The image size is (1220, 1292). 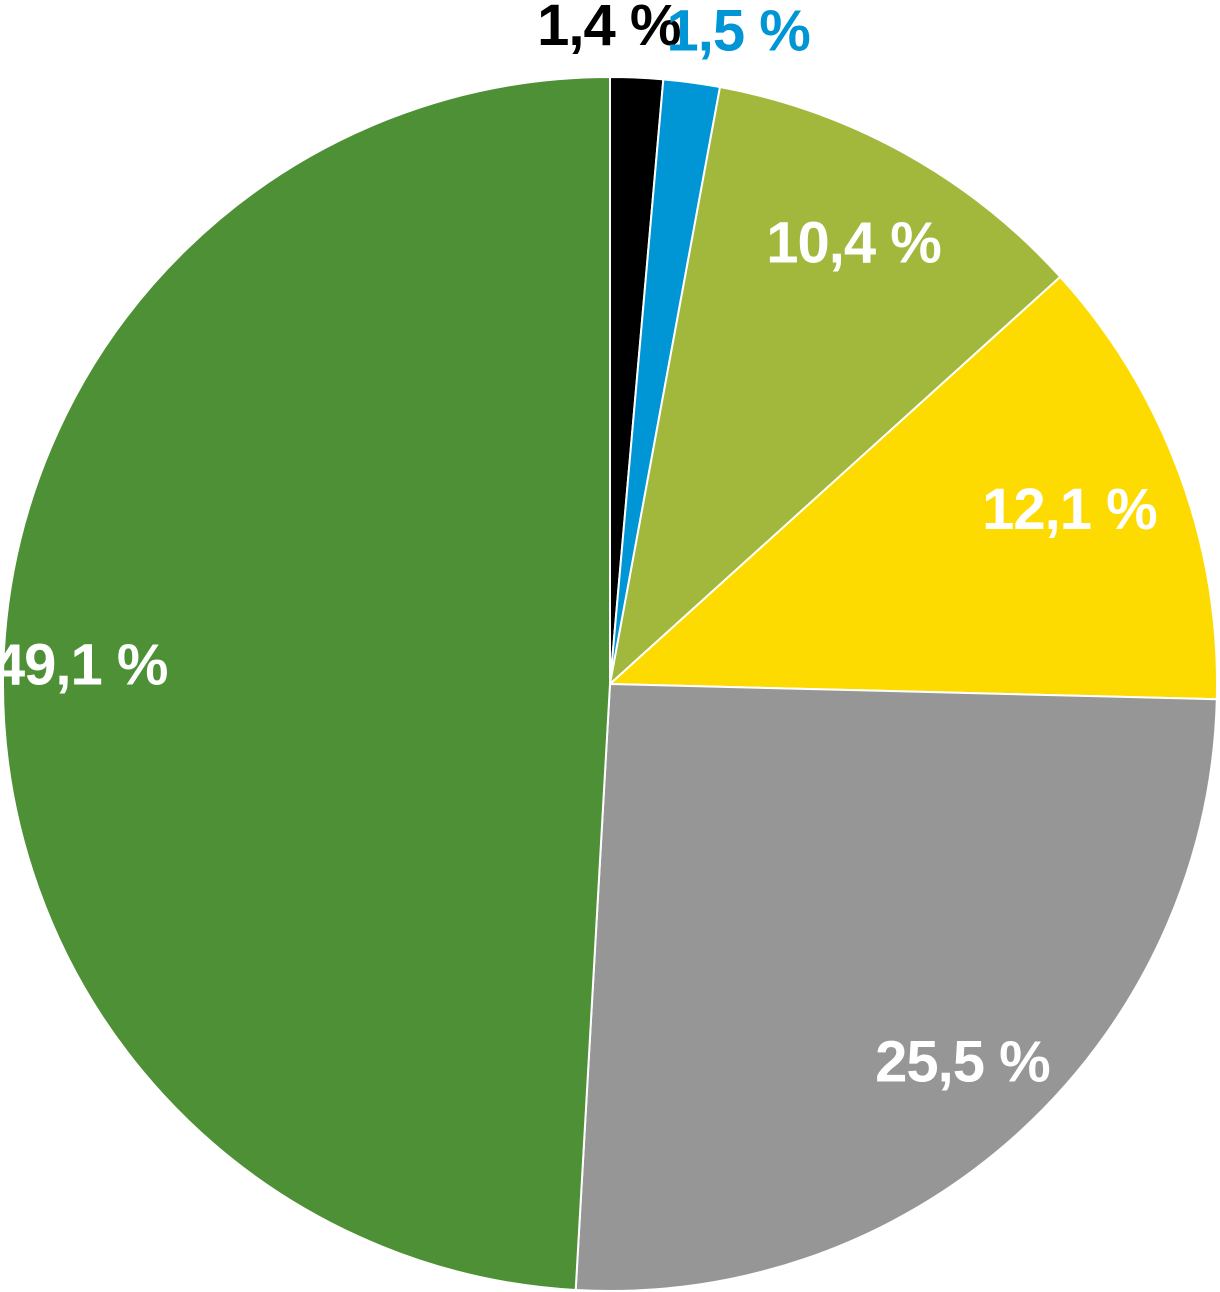 What do you see at coordinates (609, 29) in the screenshot?
I see `data-label-0: 1,4 %` at bounding box center [609, 29].